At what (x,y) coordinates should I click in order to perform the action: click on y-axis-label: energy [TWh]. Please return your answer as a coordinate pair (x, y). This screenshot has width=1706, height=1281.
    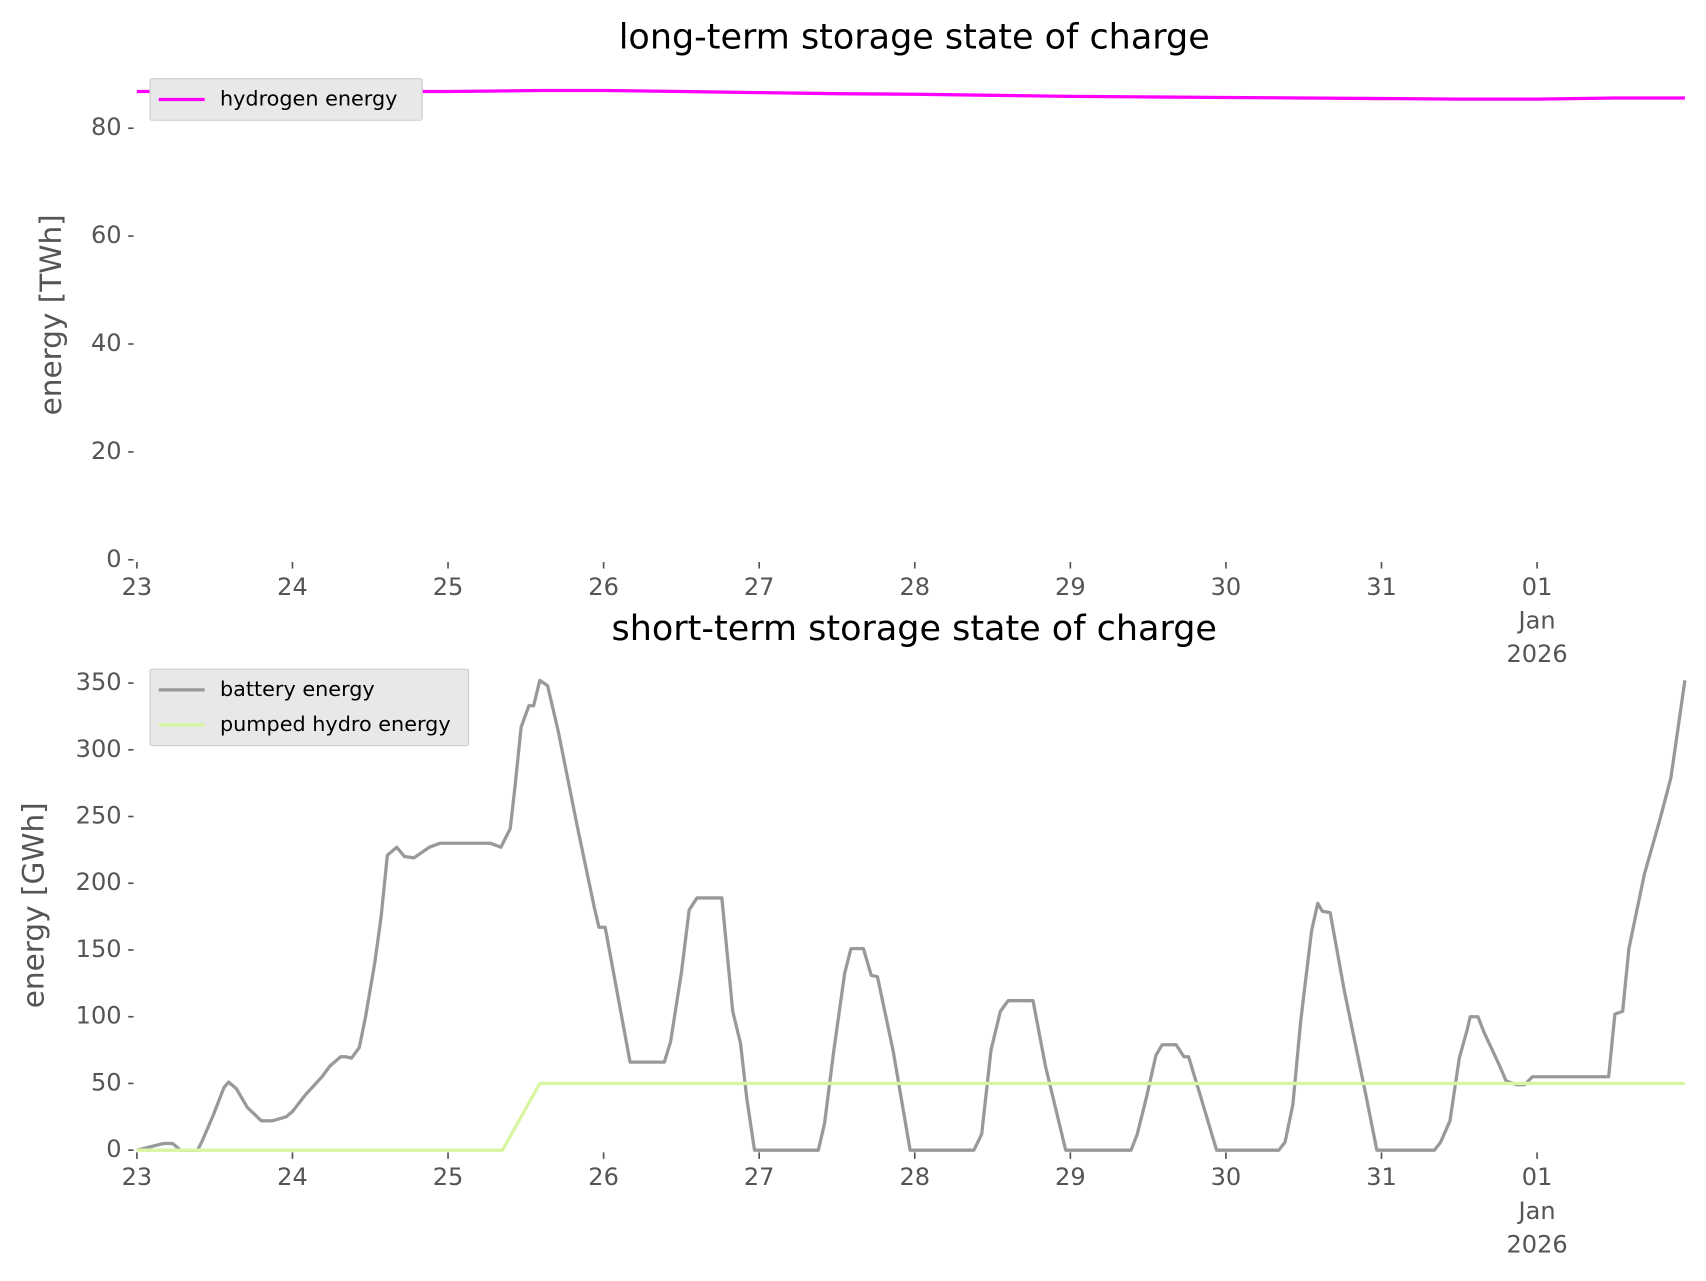
    Looking at the image, I should click on (51, 314).